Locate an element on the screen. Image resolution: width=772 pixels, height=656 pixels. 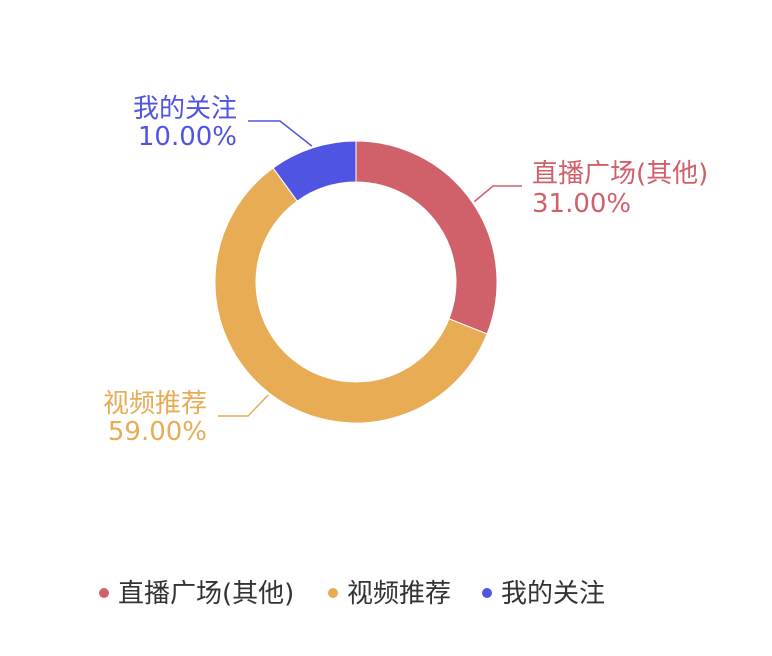
legend-label-my-follow: 我的关注 is located at coordinates (553, 594).